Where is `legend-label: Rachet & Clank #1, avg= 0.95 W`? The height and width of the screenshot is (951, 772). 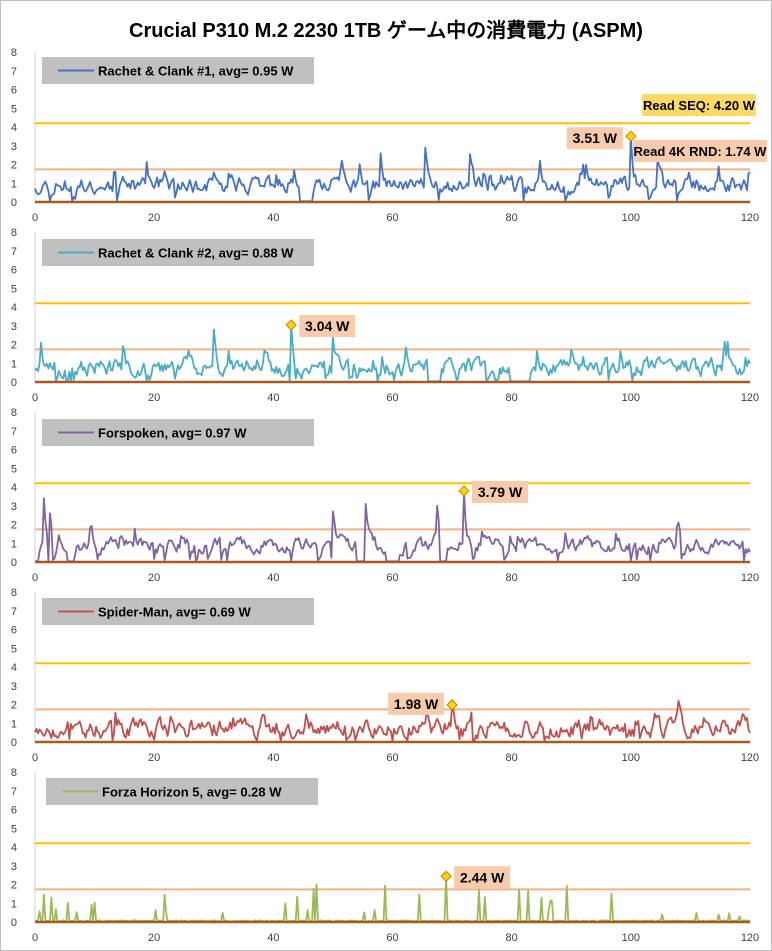
legend-label: Rachet & Clank #1, avg= 0.95 W is located at coordinates (196, 71).